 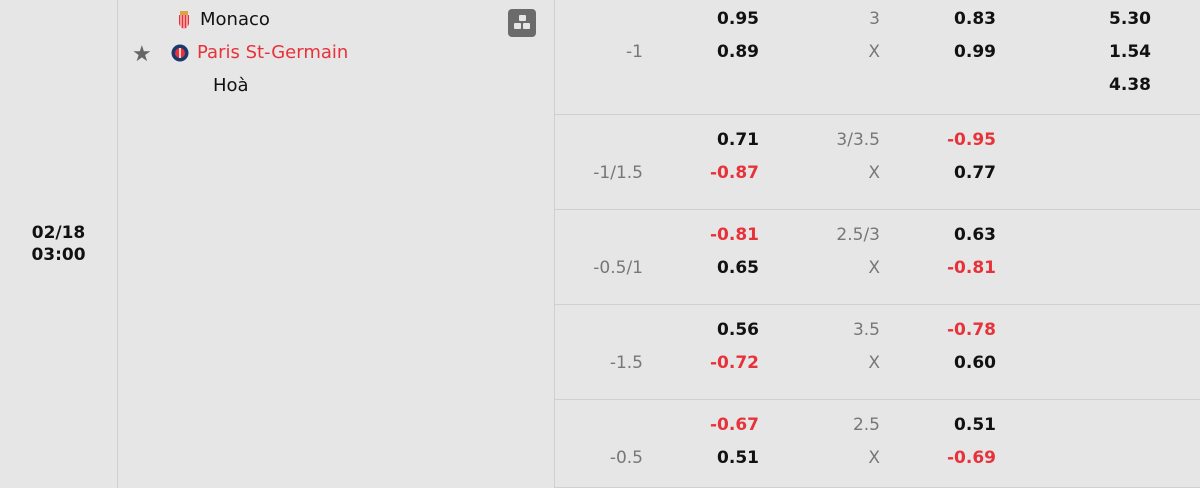 I want to click on away-team: Paris St-Germain, so click(x=259, y=52).